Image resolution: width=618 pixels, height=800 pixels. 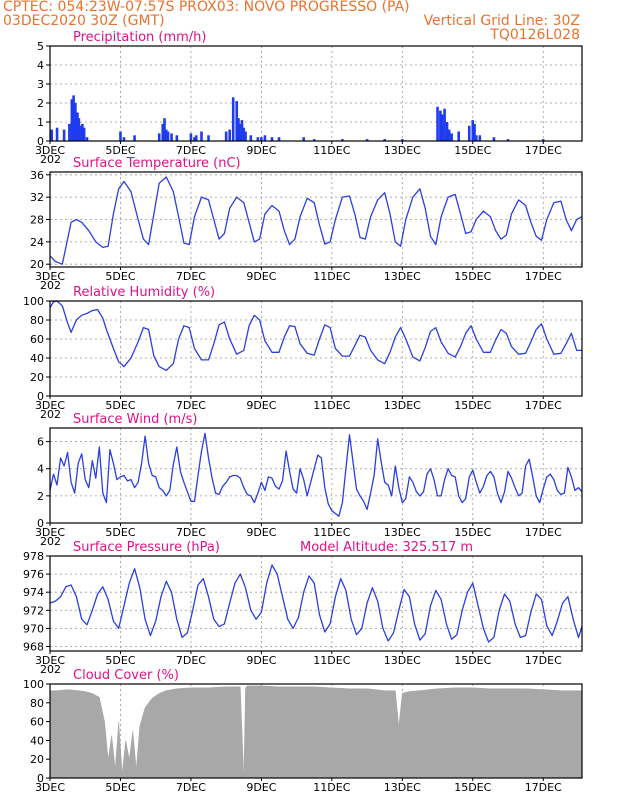 I want to click on precipitation-frame, so click(x=316, y=93).